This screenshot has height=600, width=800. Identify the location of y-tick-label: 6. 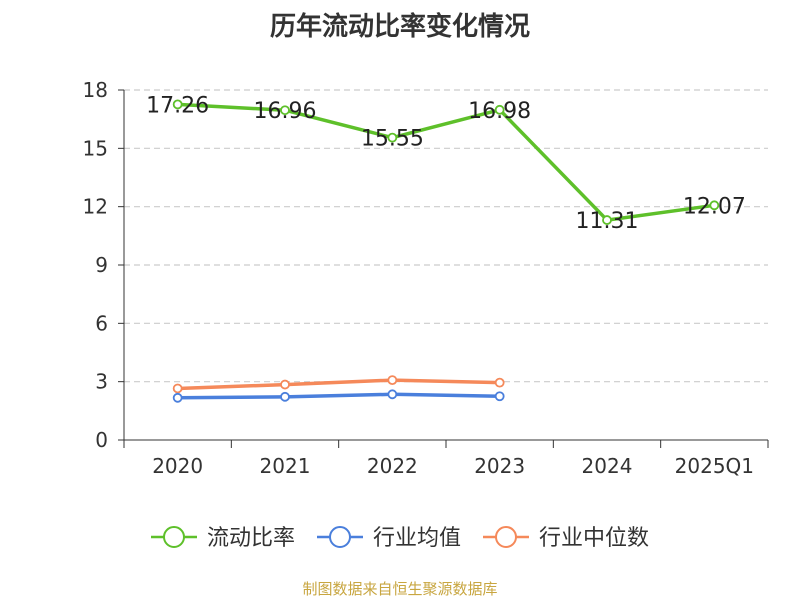
(101, 323).